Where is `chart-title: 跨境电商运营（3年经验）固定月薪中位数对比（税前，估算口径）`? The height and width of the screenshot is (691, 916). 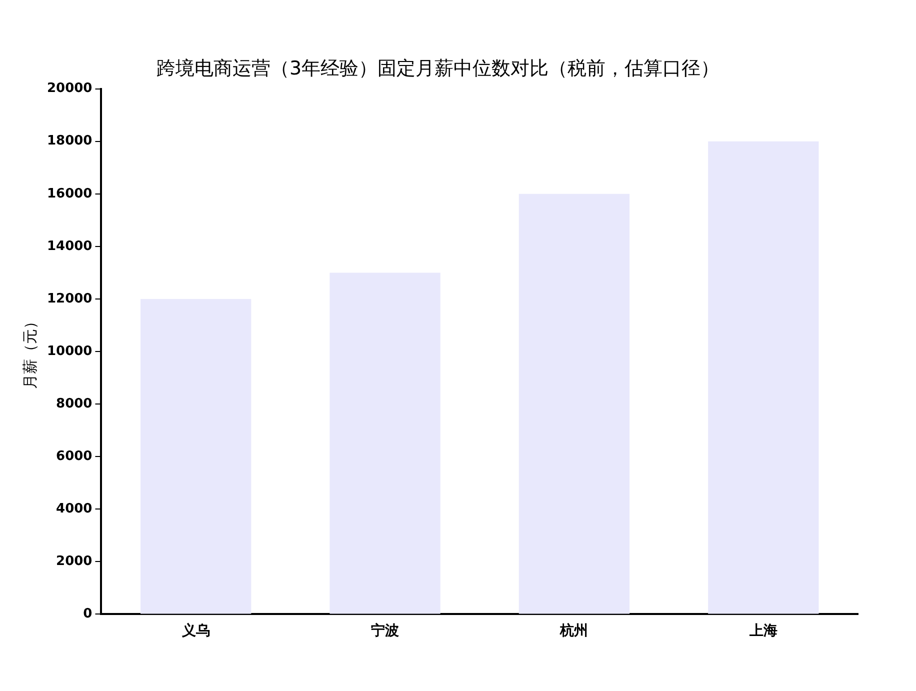
chart-title: 跨境电商运营（3年经验）固定月薪中位数对比（税前，估算口径） is located at coordinates (438, 68).